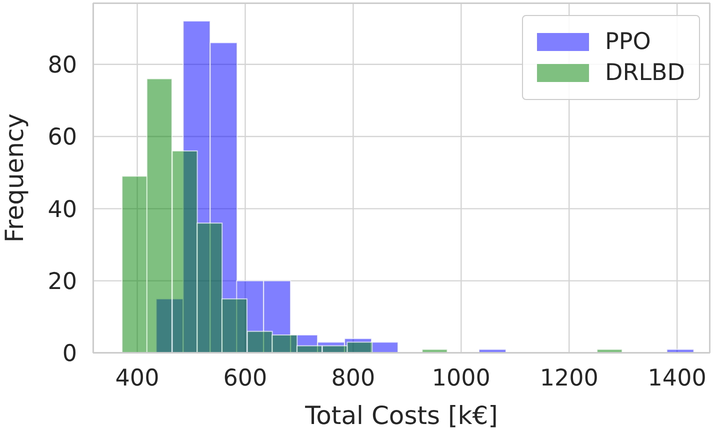  Describe the element at coordinates (569, 378) in the screenshot. I see `x-tick-label: 1200` at that location.